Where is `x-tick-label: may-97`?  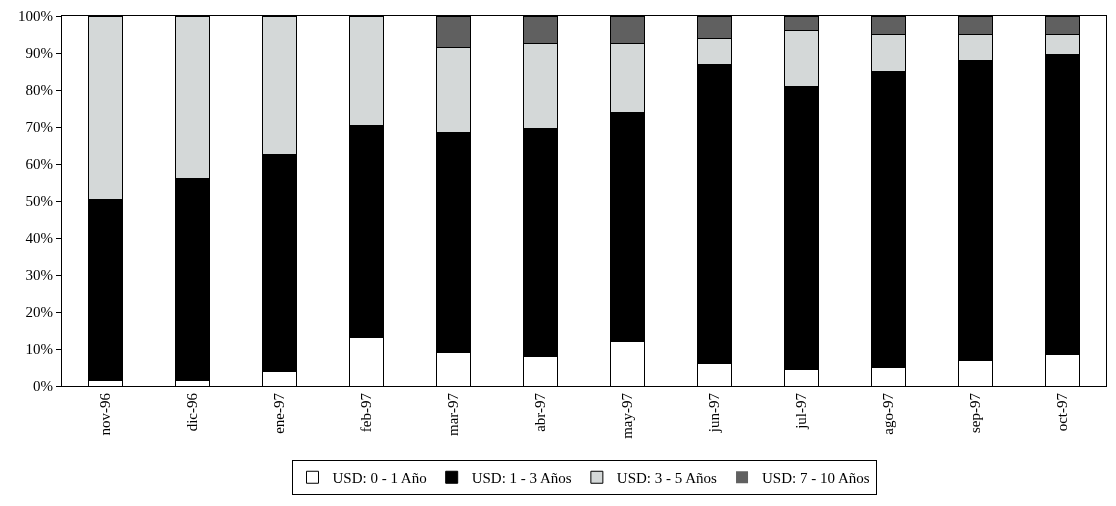
x-tick-label: may-97 is located at coordinates (627, 415).